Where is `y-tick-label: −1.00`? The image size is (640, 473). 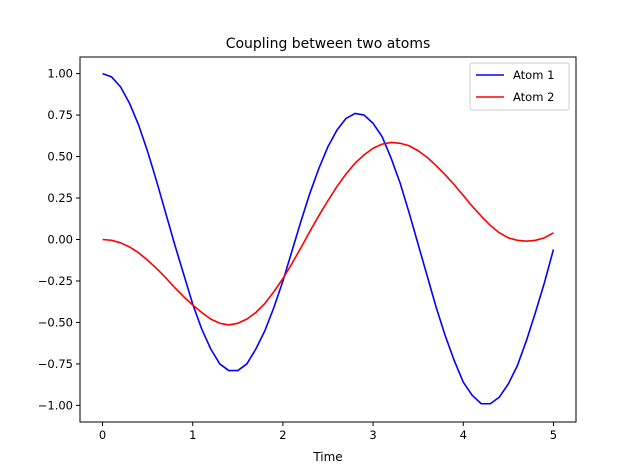 y-tick-label: −1.00 is located at coordinates (55, 405).